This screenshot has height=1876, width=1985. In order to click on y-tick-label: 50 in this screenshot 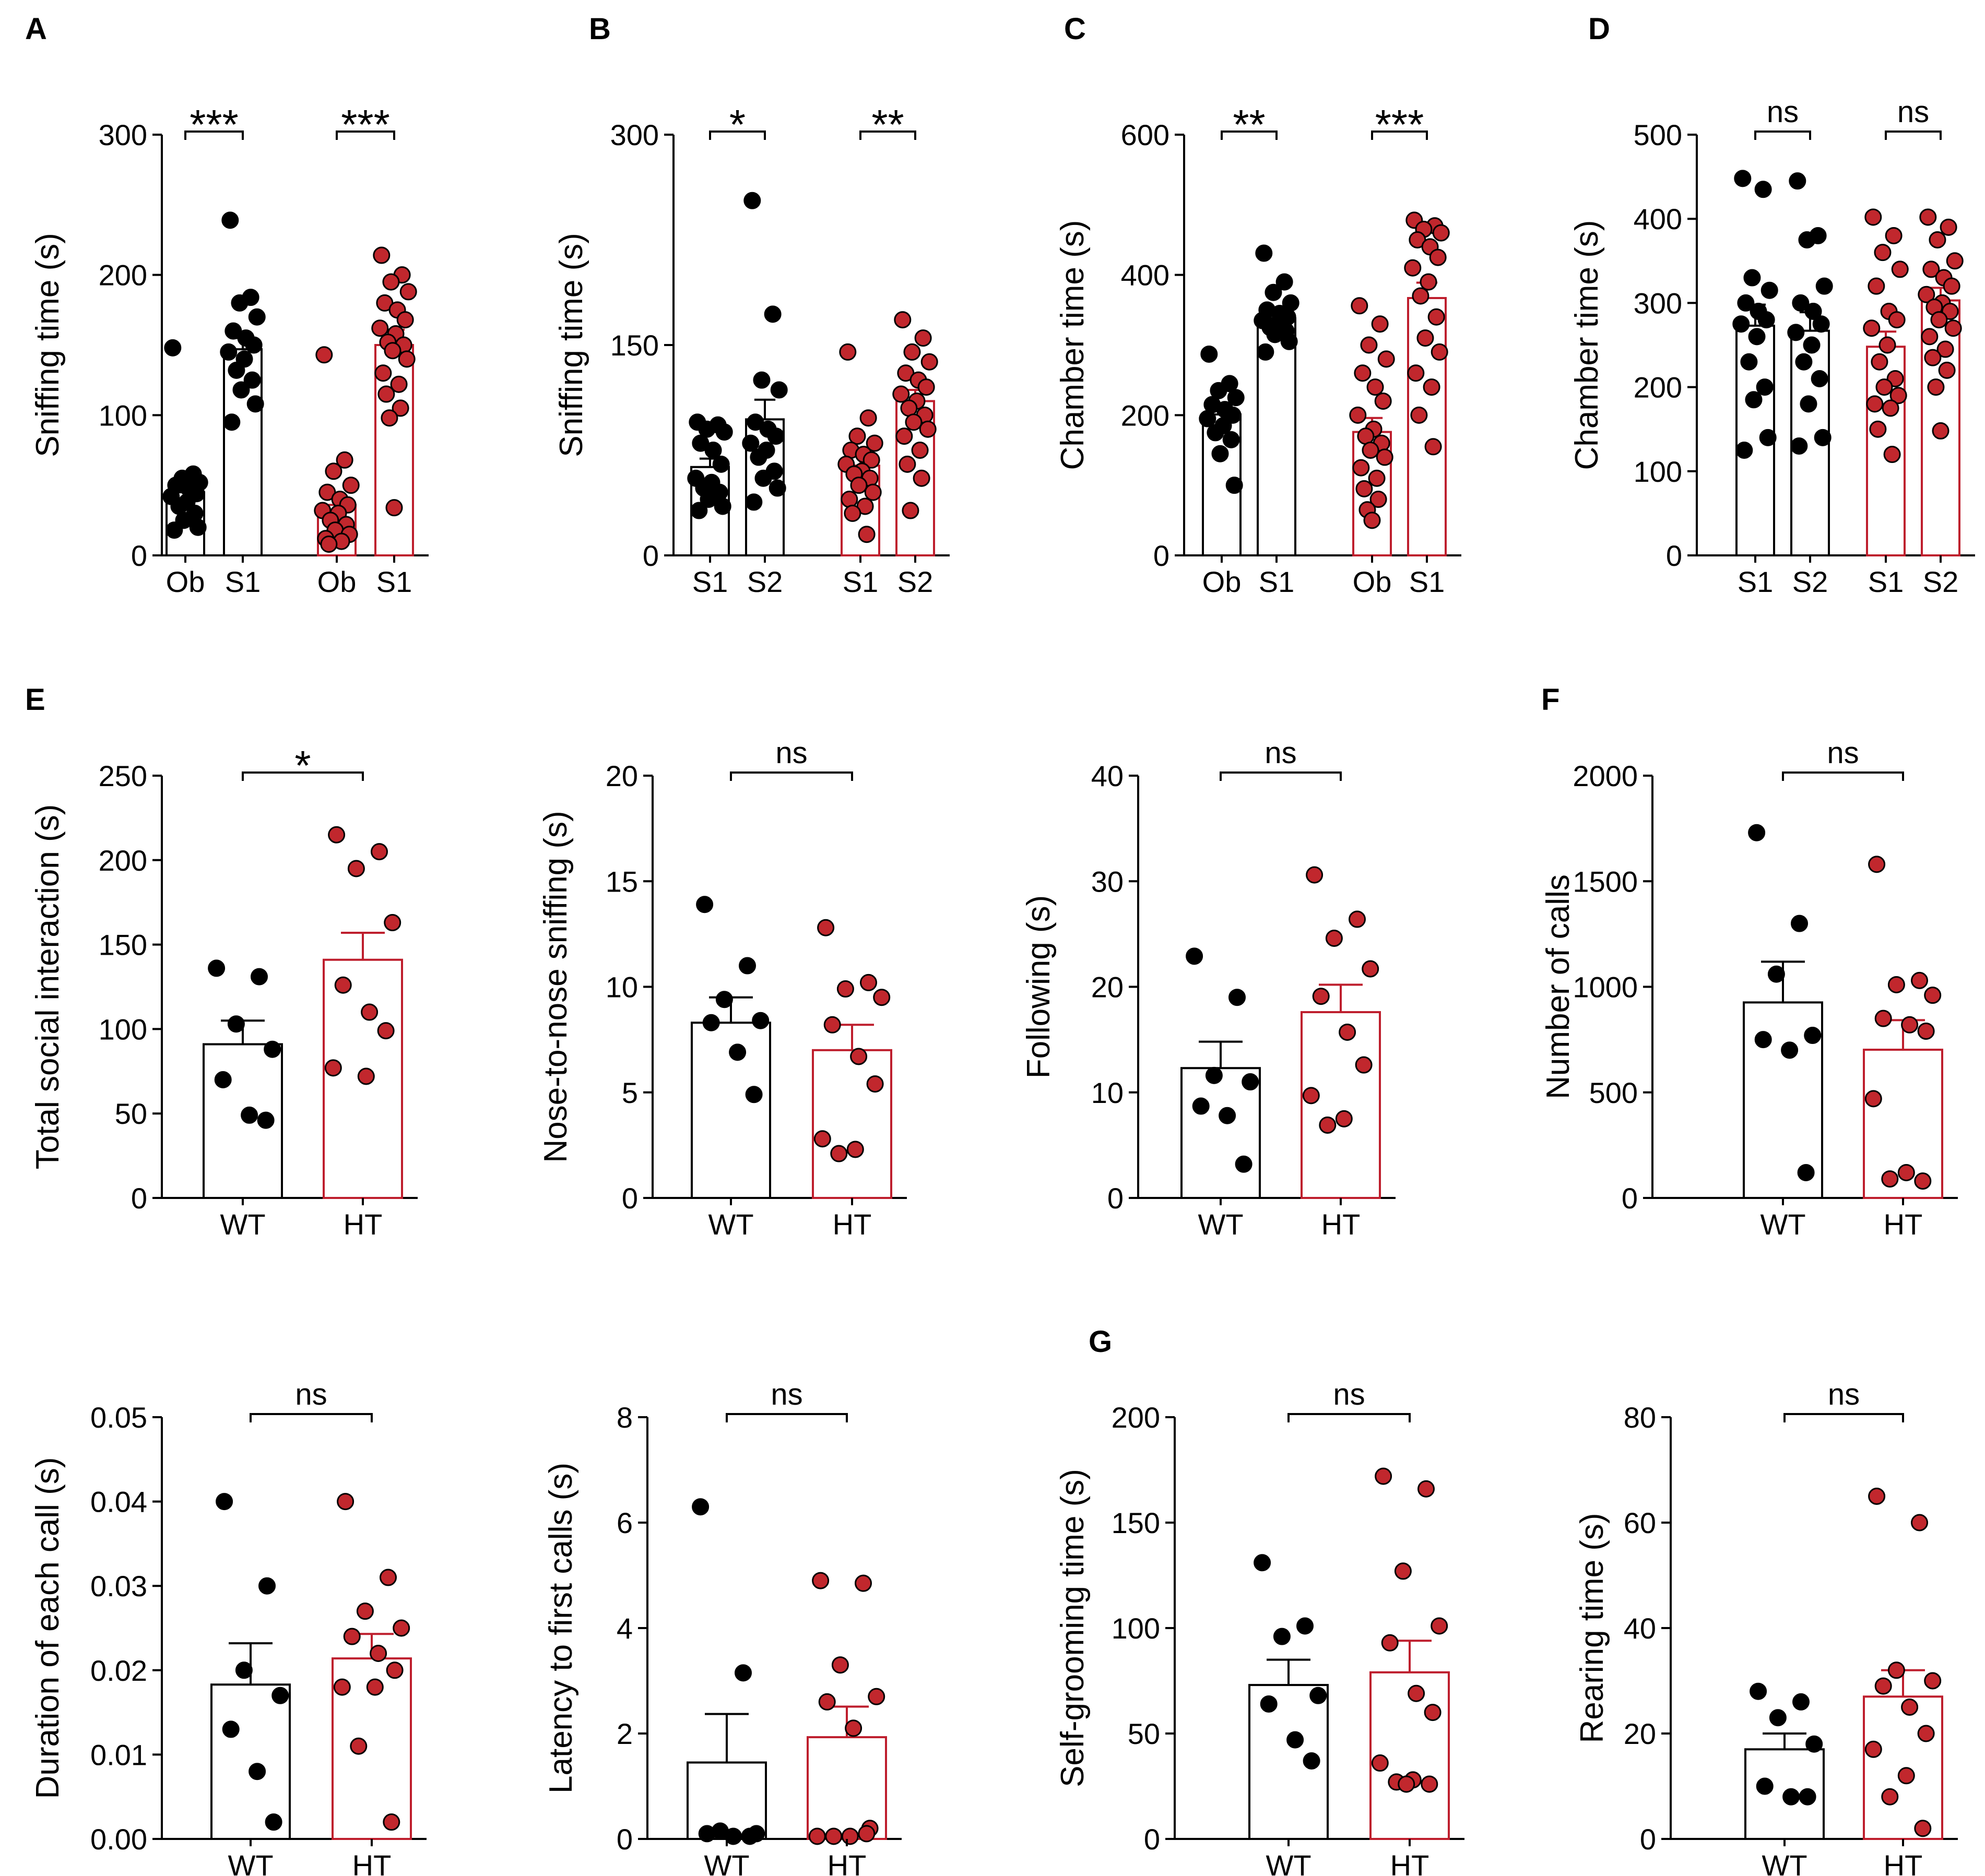, I will do `click(131, 1113)`.